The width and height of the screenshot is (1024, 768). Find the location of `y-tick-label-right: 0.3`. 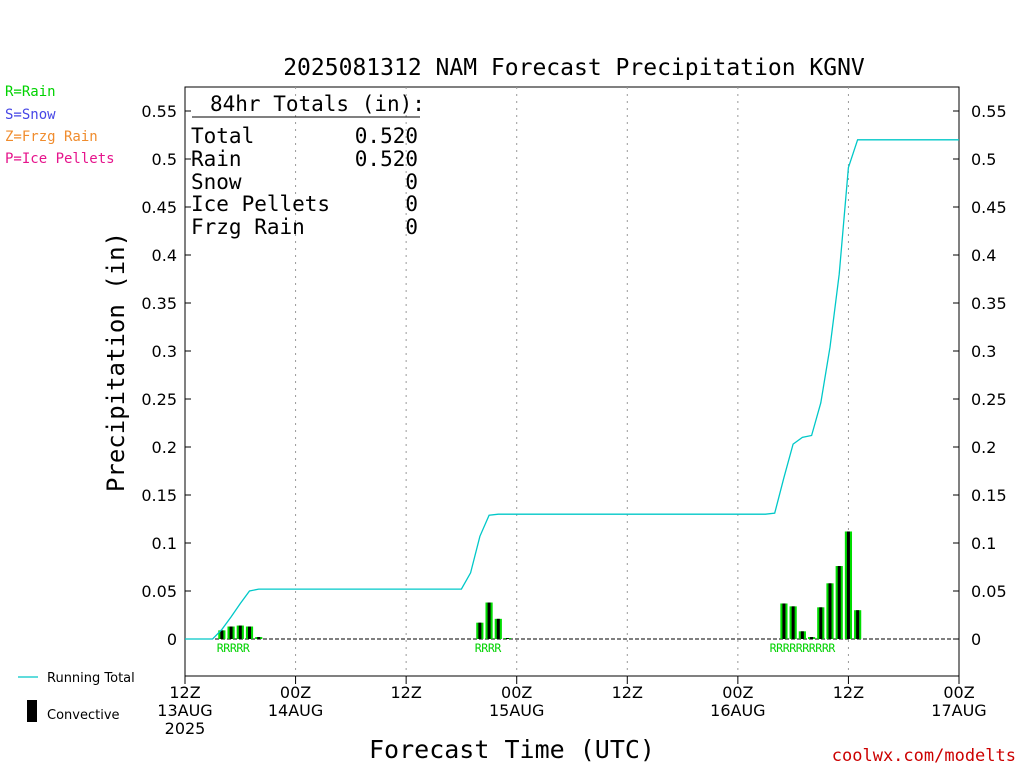

y-tick-label-right: 0.3 is located at coordinates (983, 351).